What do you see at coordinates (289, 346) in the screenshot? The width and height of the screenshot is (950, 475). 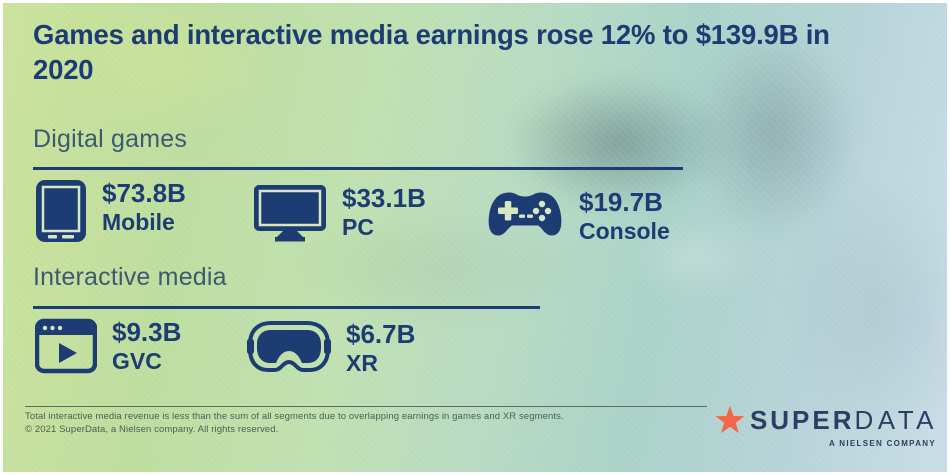 I see `vr-goggles-icon` at bounding box center [289, 346].